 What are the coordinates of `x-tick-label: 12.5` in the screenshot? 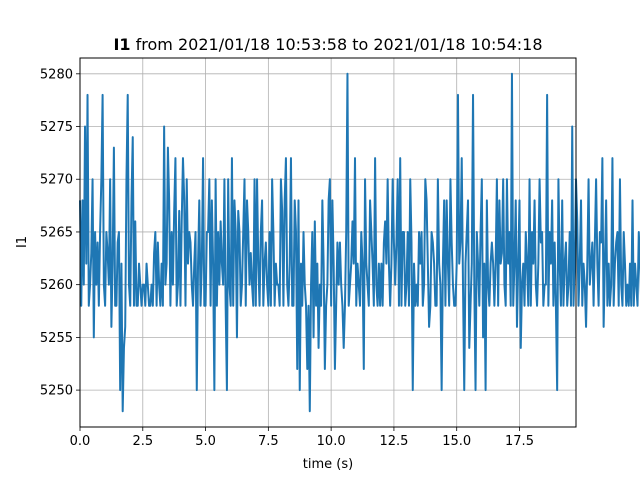 It's located at (393, 441).